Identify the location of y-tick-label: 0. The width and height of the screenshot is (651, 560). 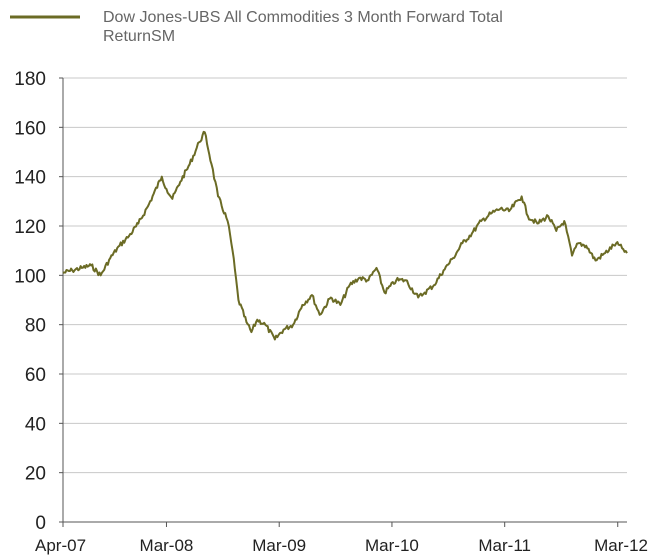
(40, 523).